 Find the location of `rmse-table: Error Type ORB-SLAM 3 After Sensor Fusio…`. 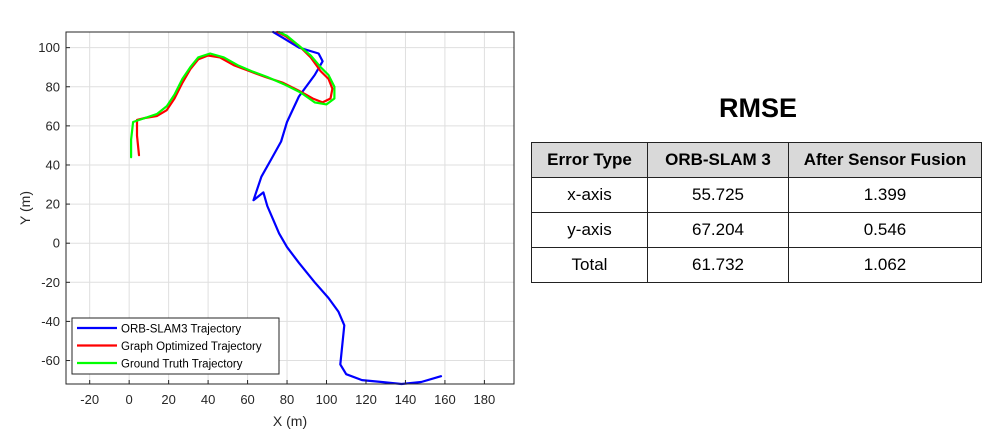

rmse-table: Error Type ORB-SLAM 3 After Sensor Fusio… is located at coordinates (756, 212).